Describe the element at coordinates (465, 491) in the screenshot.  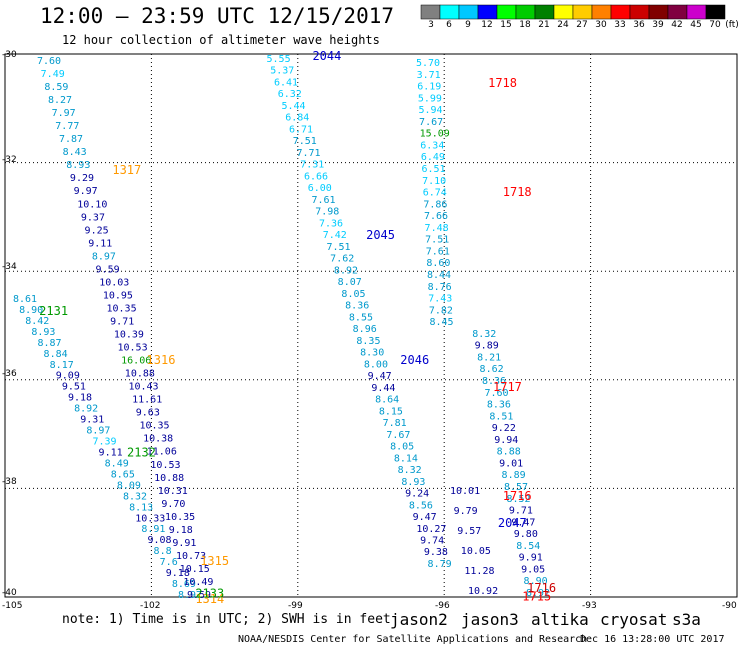
I see `swh-value: 10.01` at that location.